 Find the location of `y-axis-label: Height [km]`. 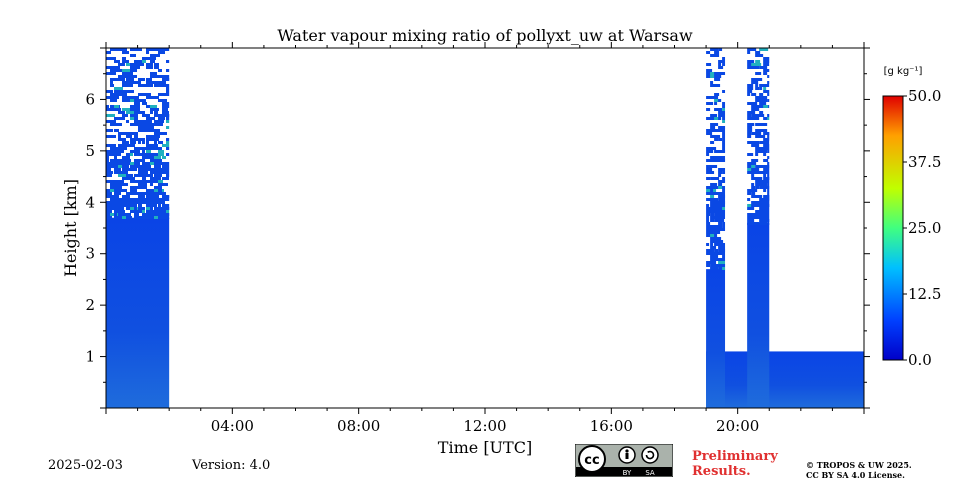

y-axis-label: Height [km] is located at coordinates (70, 228).